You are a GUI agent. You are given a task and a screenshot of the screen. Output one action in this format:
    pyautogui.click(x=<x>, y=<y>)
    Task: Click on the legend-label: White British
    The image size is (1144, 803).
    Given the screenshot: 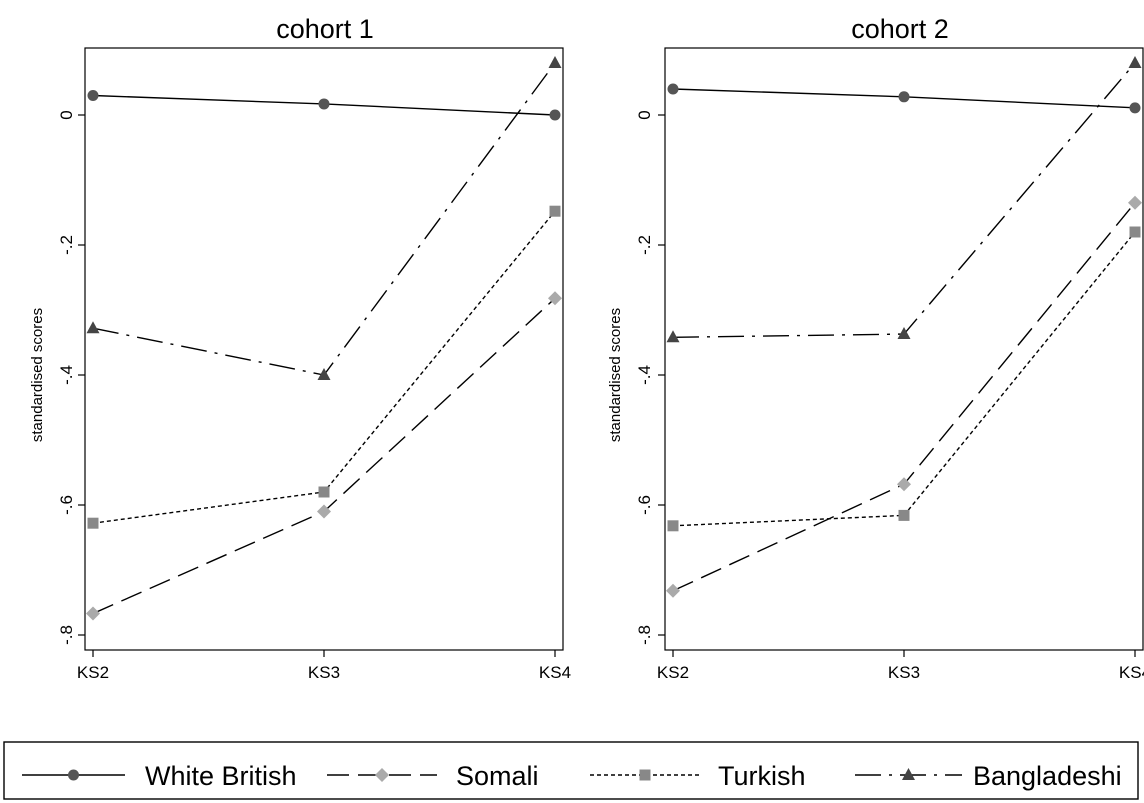 What is the action you would take?
    pyautogui.click(x=221, y=776)
    